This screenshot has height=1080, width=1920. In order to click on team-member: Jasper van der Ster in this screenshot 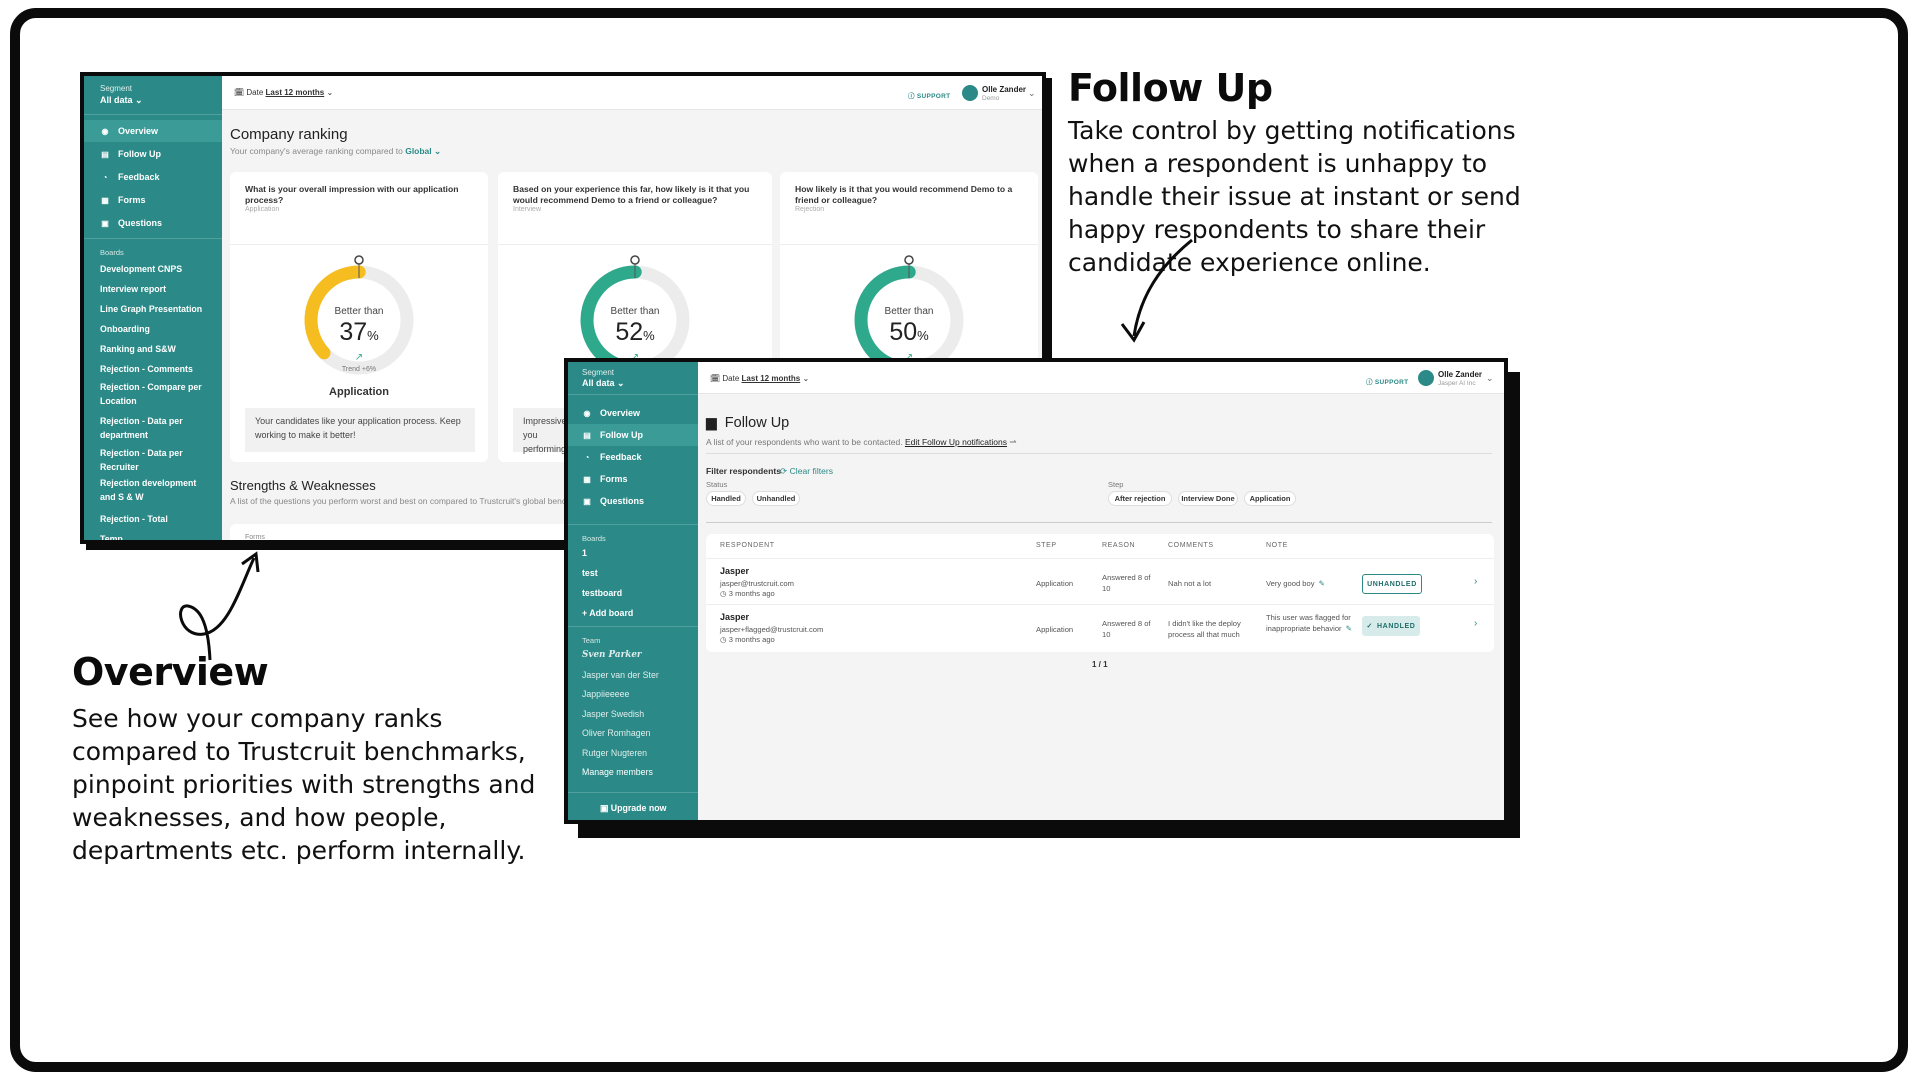, I will do `click(620, 674)`.